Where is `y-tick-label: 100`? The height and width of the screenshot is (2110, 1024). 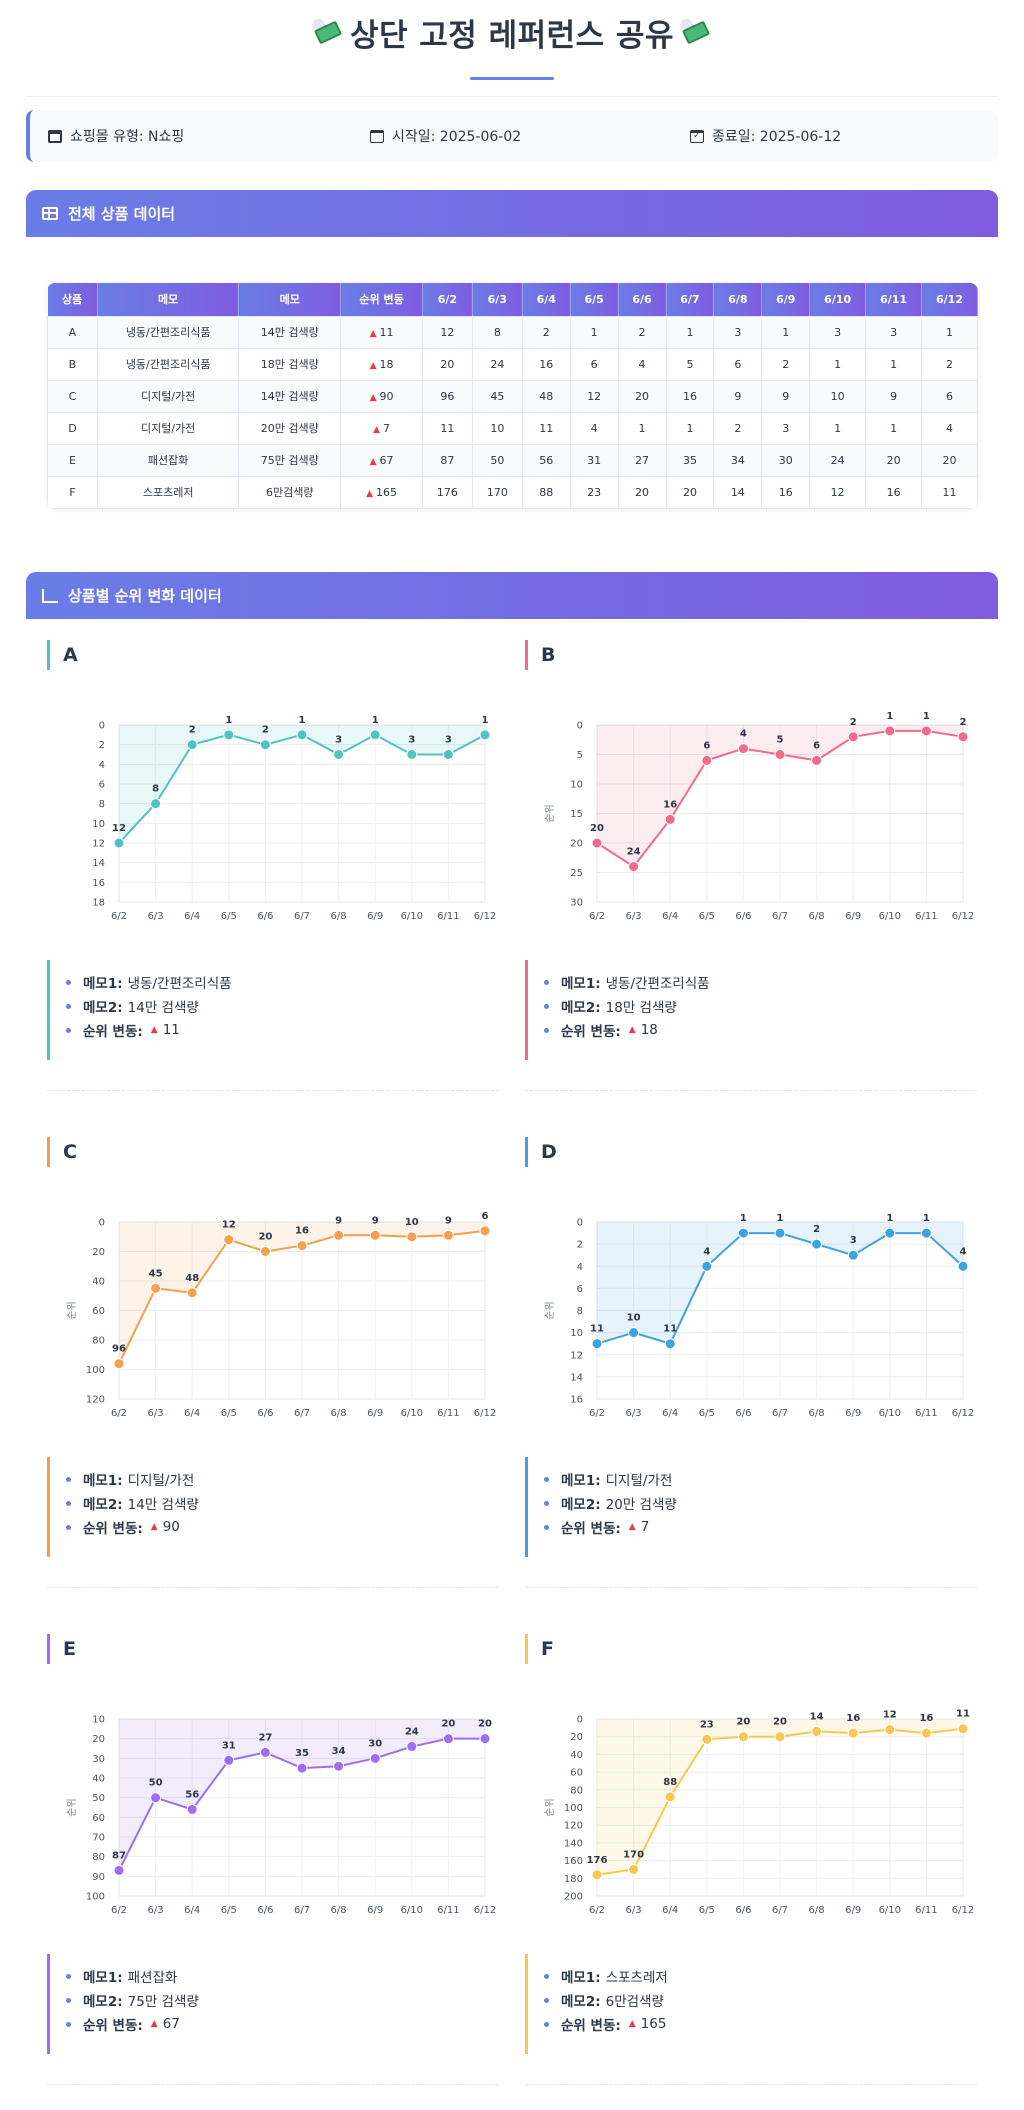
y-tick-label: 100 is located at coordinates (573, 1808).